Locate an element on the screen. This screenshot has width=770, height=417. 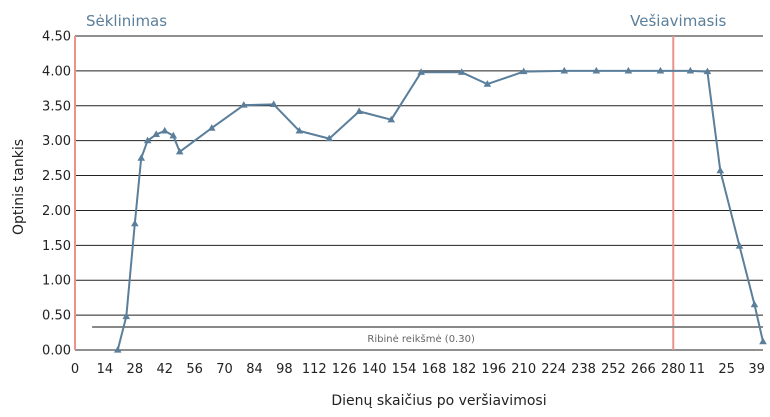
region-label-vesiavimasis: Vešiavimasis is located at coordinates (678, 21).